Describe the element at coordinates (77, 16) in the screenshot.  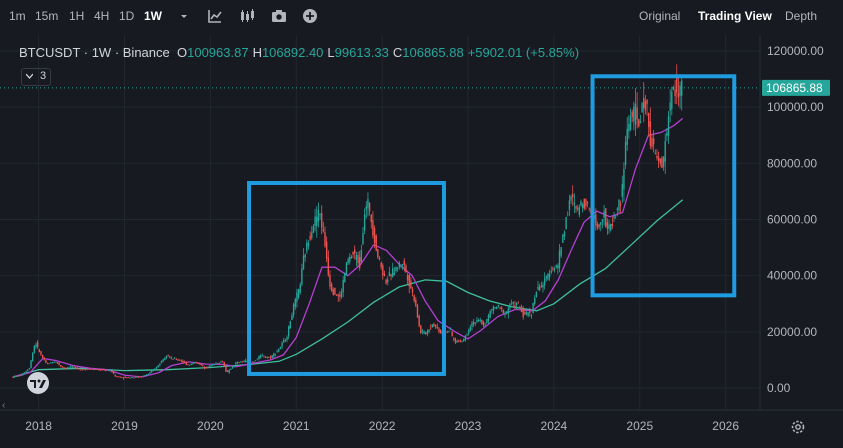
I see `timeframe-1h: 1H` at that location.